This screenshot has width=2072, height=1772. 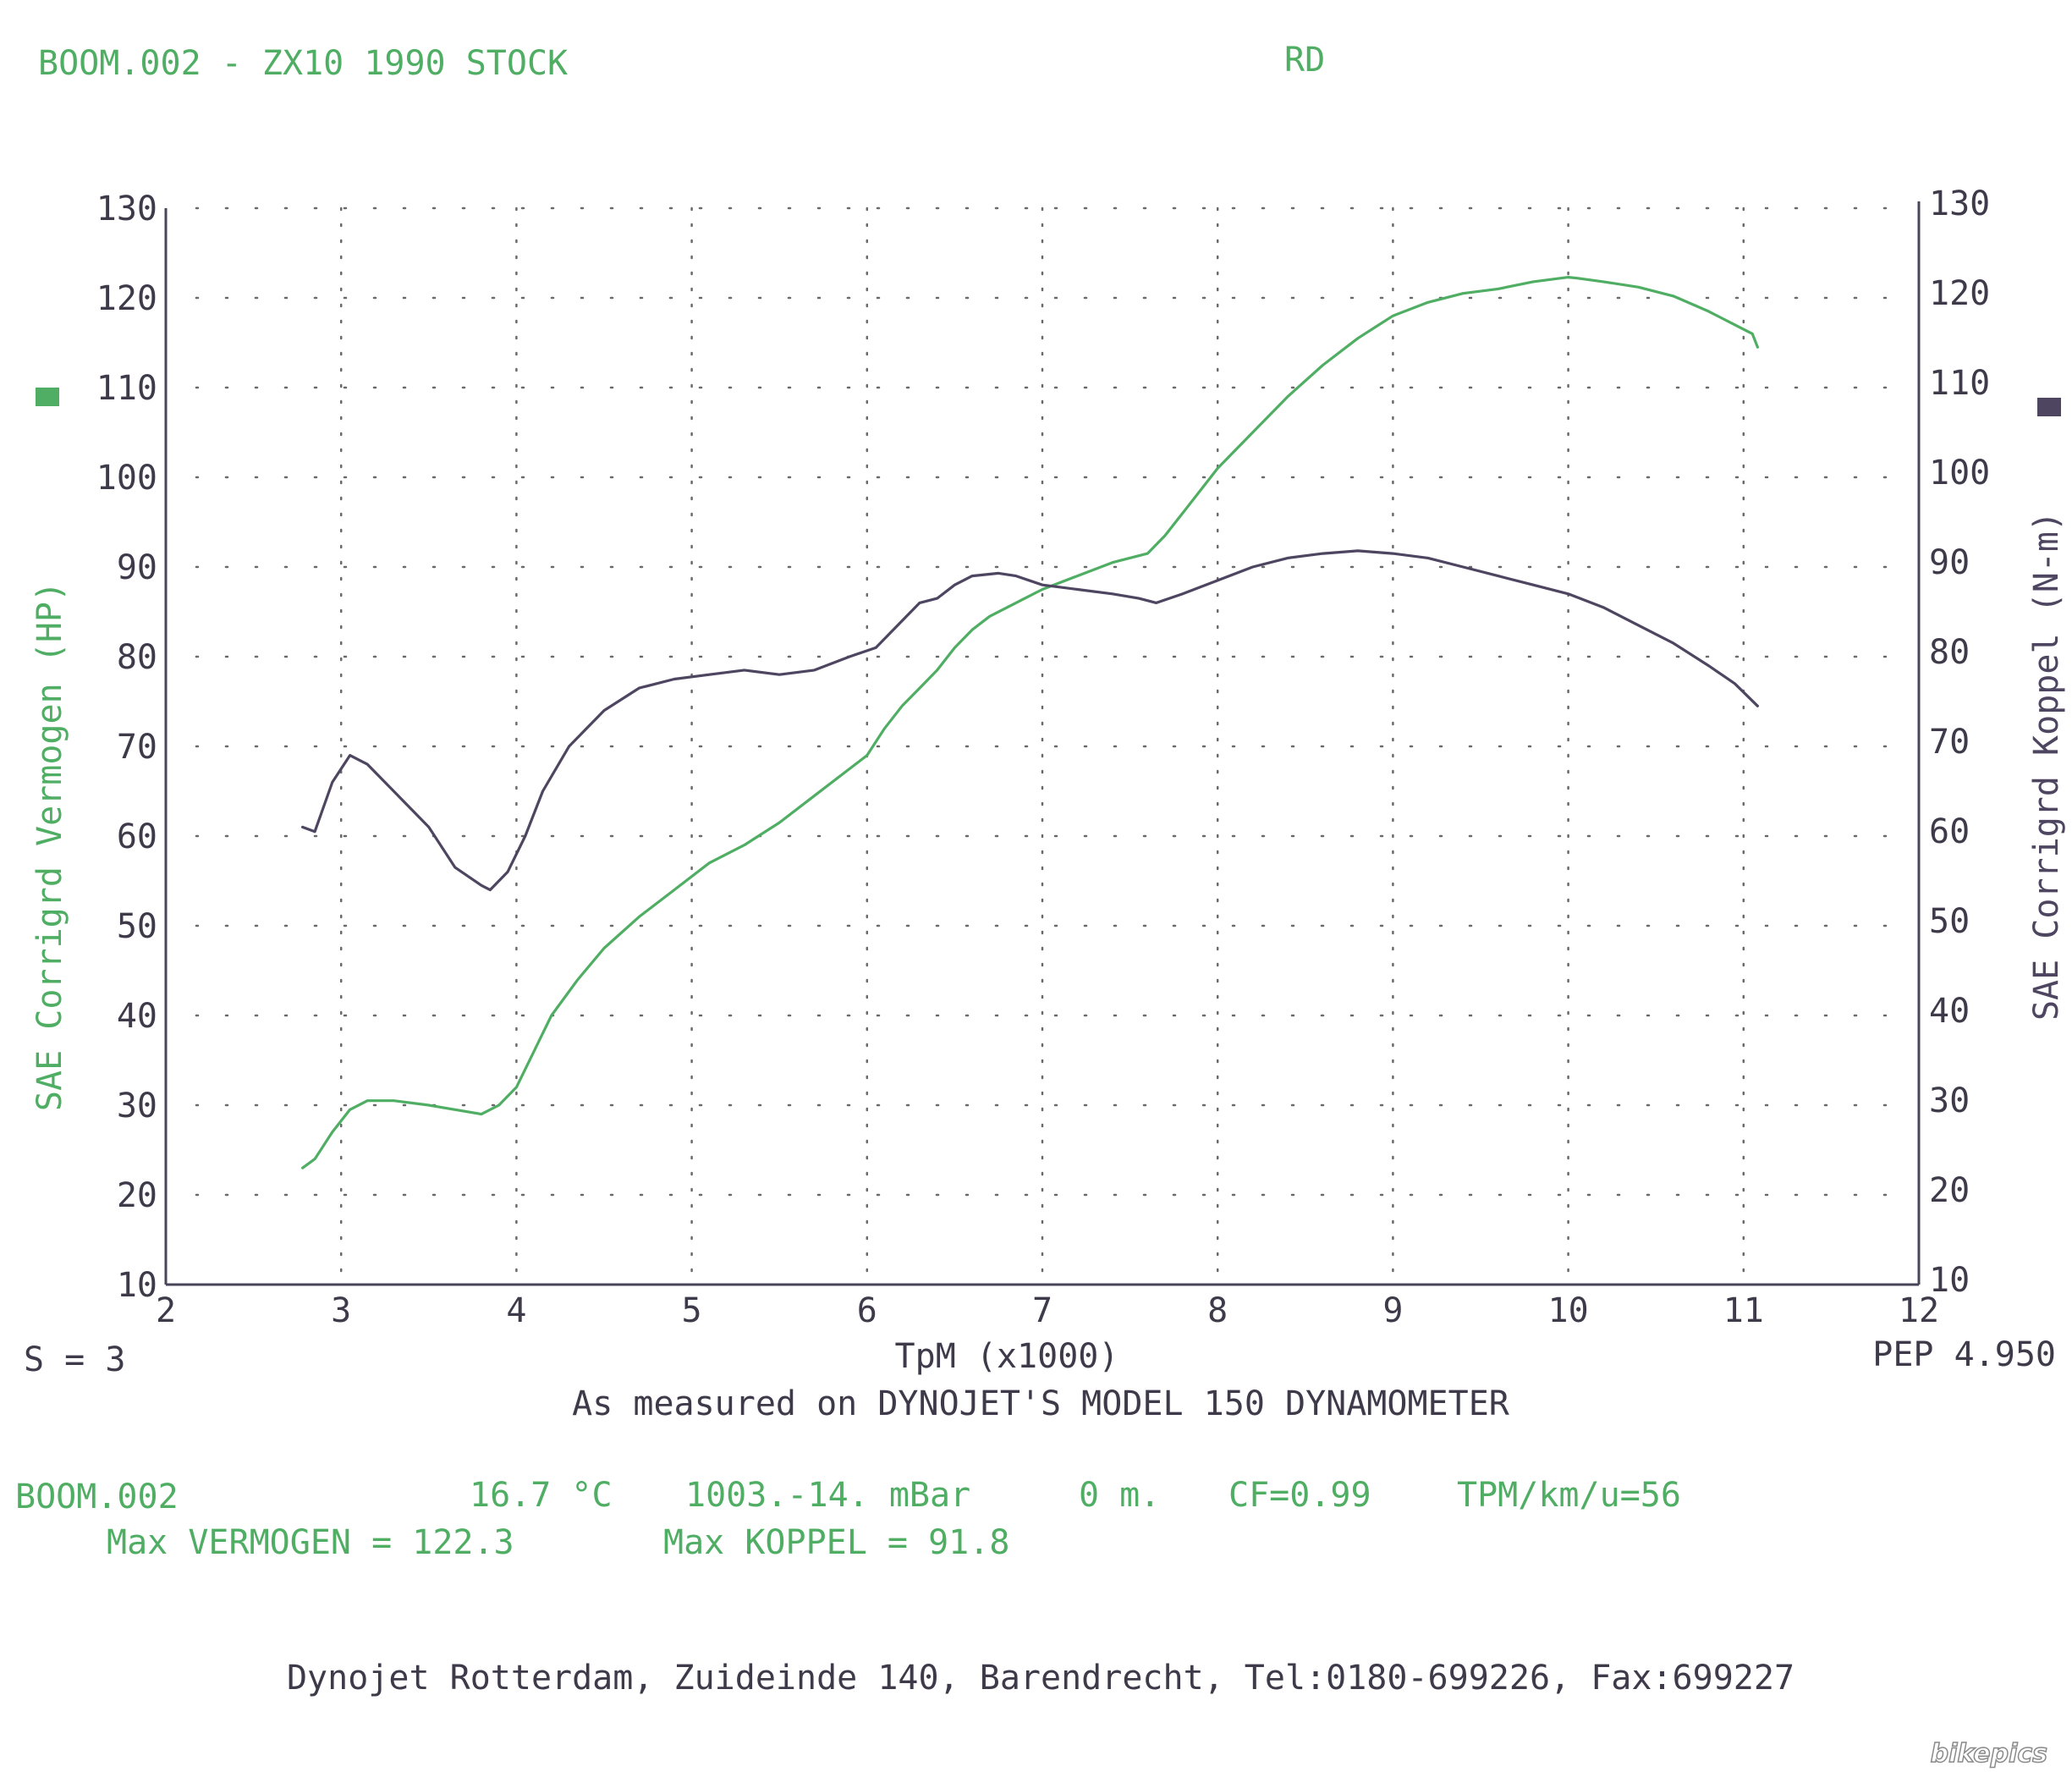 I want to click on x-tick-9: 11, so click(x=1743, y=1310).